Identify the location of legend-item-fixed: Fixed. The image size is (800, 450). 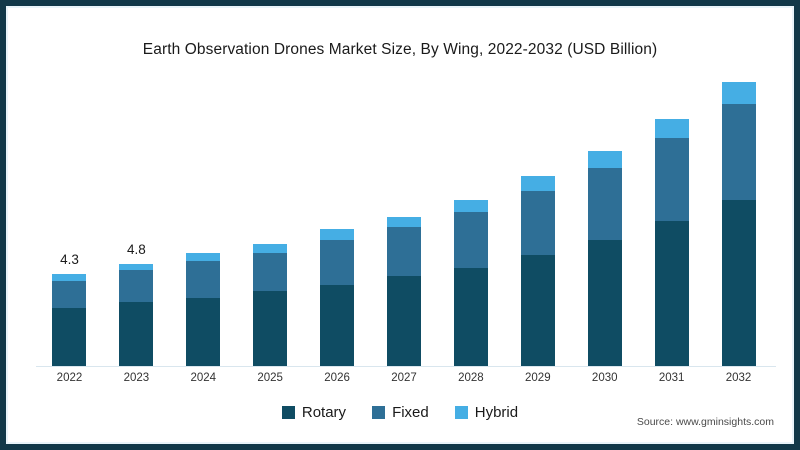
(400, 412).